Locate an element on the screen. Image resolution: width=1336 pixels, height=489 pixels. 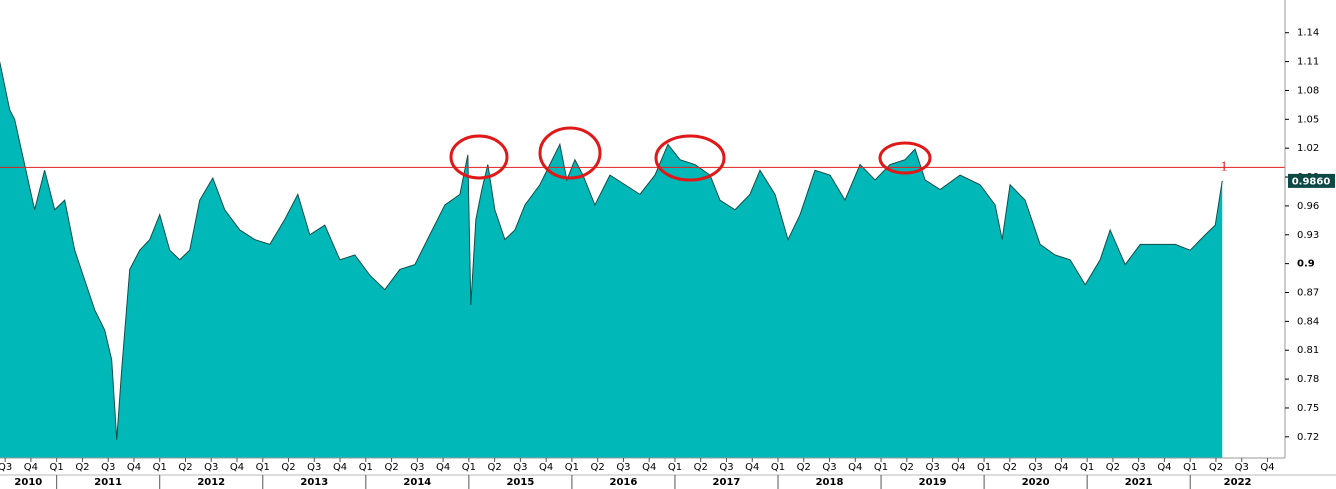
y-tick-label: 1.14 is located at coordinates (1308, 33).